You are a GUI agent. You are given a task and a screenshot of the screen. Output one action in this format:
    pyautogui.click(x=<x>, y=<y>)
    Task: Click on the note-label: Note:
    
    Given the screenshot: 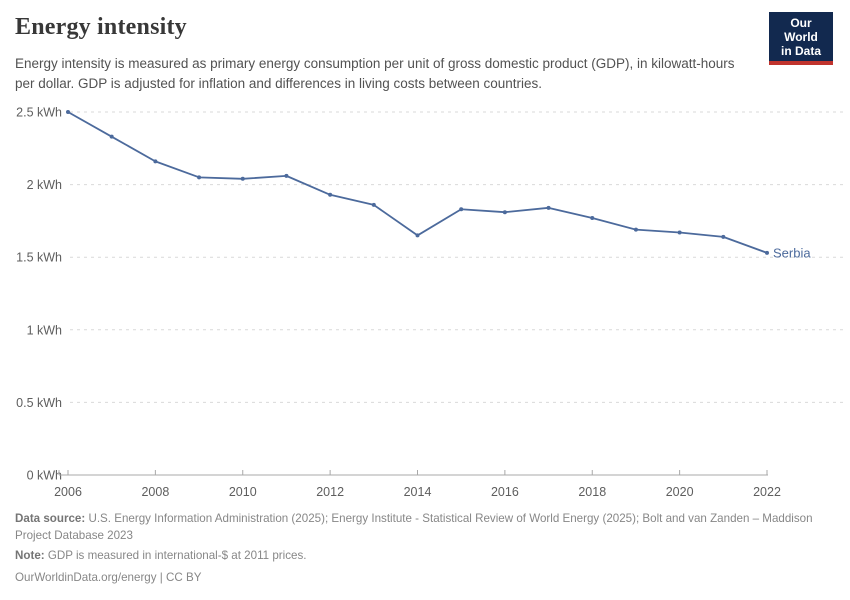 What is the action you would take?
    pyautogui.click(x=30, y=555)
    